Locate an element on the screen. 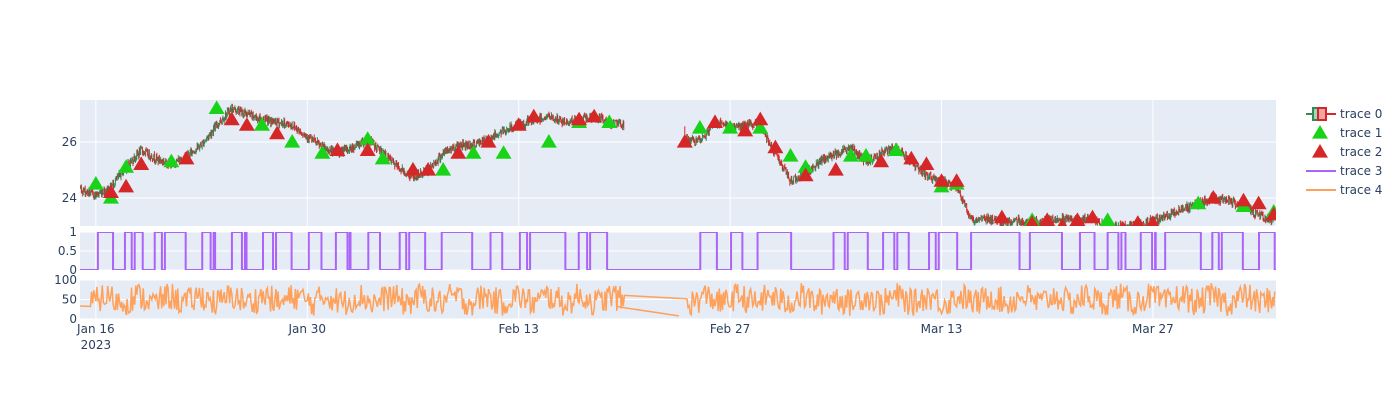 The height and width of the screenshot is (400, 1400). legend: trace 0 trace 1 trace 2 trace 3 trace 4 is located at coordinates (1344, 152).